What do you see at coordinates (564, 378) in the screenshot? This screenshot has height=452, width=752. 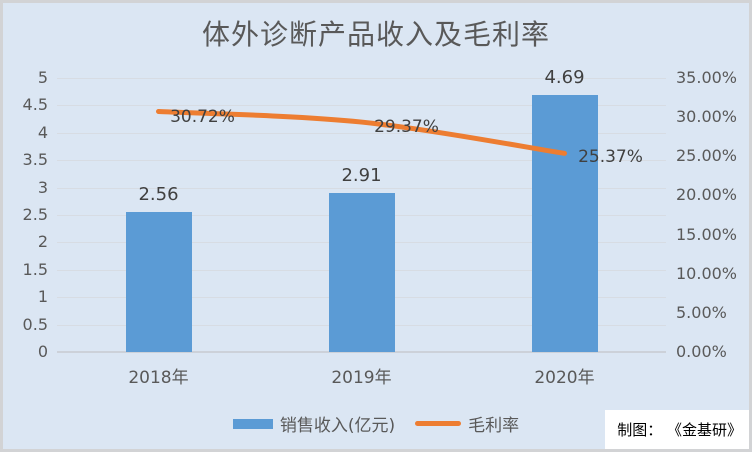 I see `x-axis-label: 2020年` at bounding box center [564, 378].